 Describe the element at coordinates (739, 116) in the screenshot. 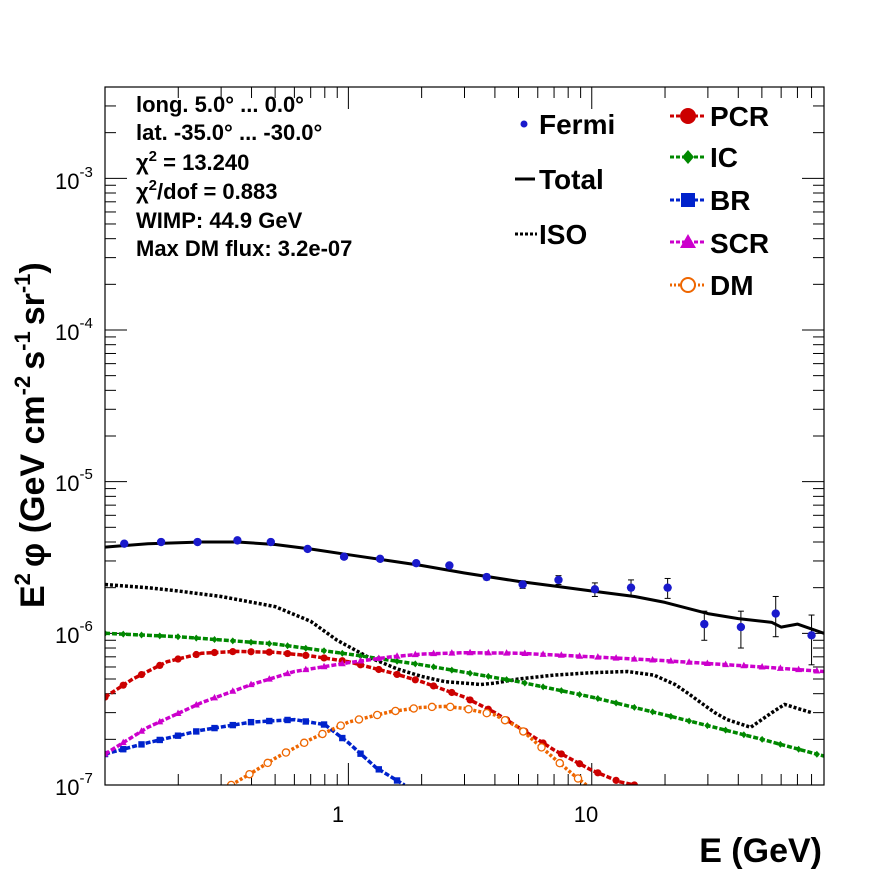

I see `legend-pcr-label: PCR` at that location.